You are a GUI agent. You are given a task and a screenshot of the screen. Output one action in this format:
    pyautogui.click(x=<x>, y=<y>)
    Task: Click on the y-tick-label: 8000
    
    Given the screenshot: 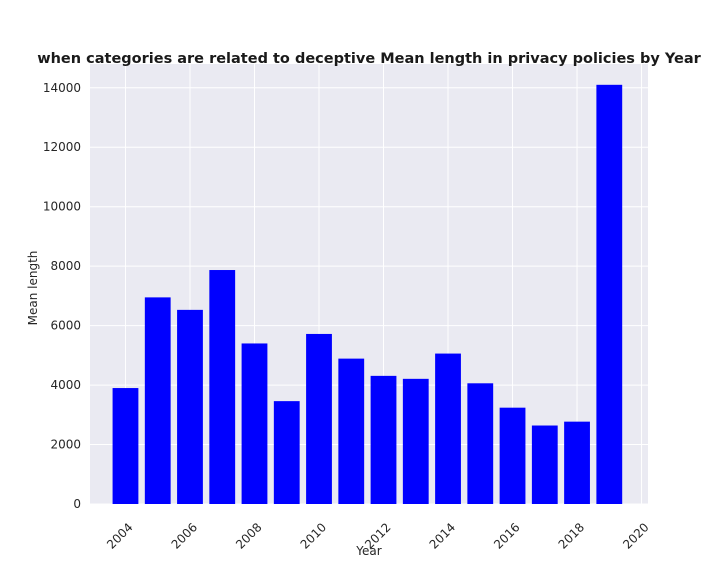 What is the action you would take?
    pyautogui.click(x=65, y=266)
    